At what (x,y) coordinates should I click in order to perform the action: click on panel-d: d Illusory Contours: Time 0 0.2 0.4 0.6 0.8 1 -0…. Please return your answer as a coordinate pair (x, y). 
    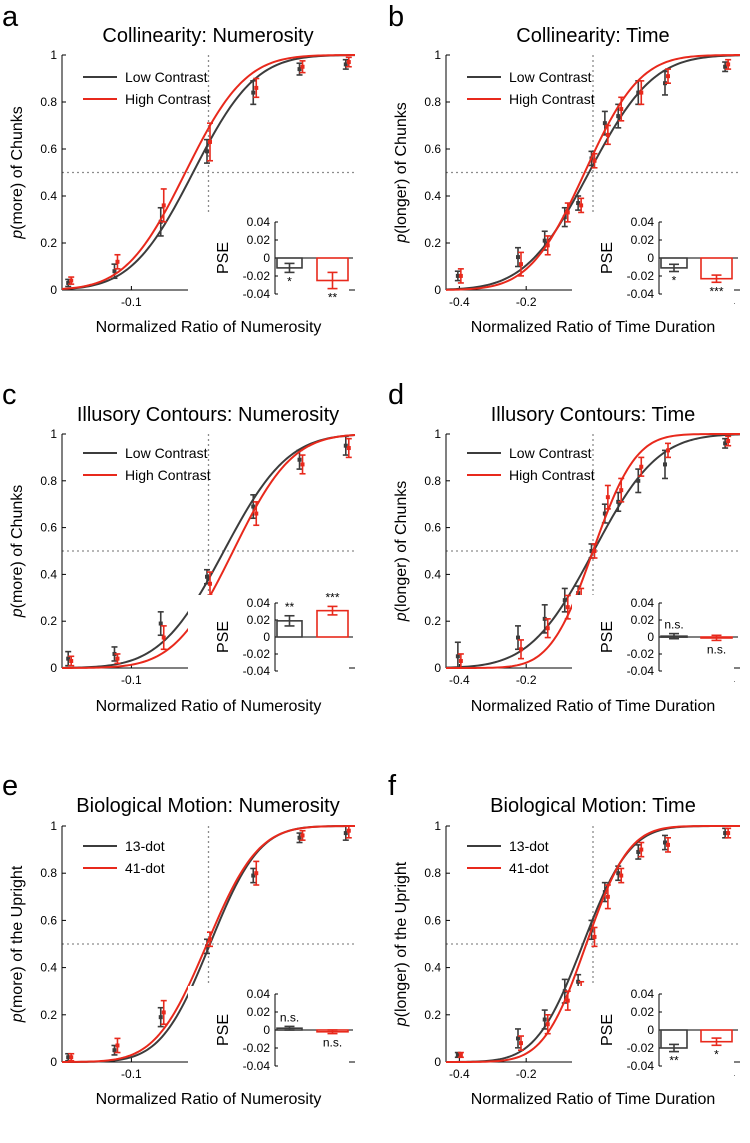
    Looking at the image, I should click on (564, 547).